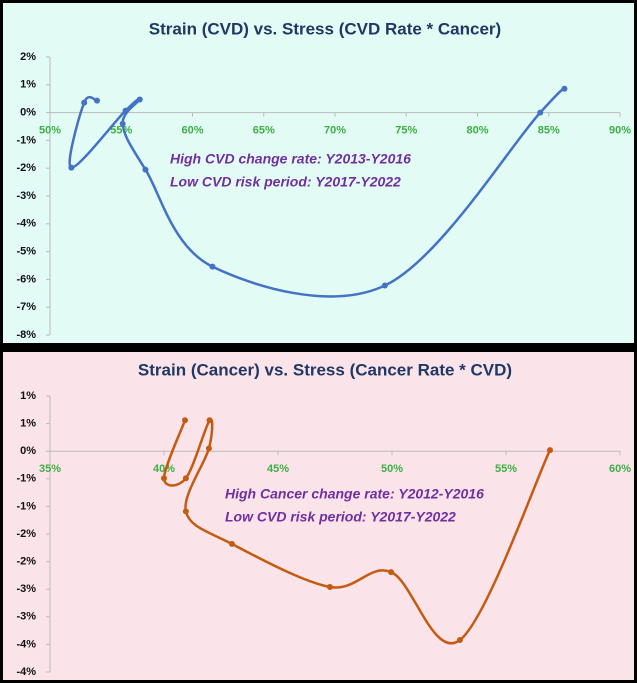  I want to click on x-tick-label: 65%, so click(264, 131).